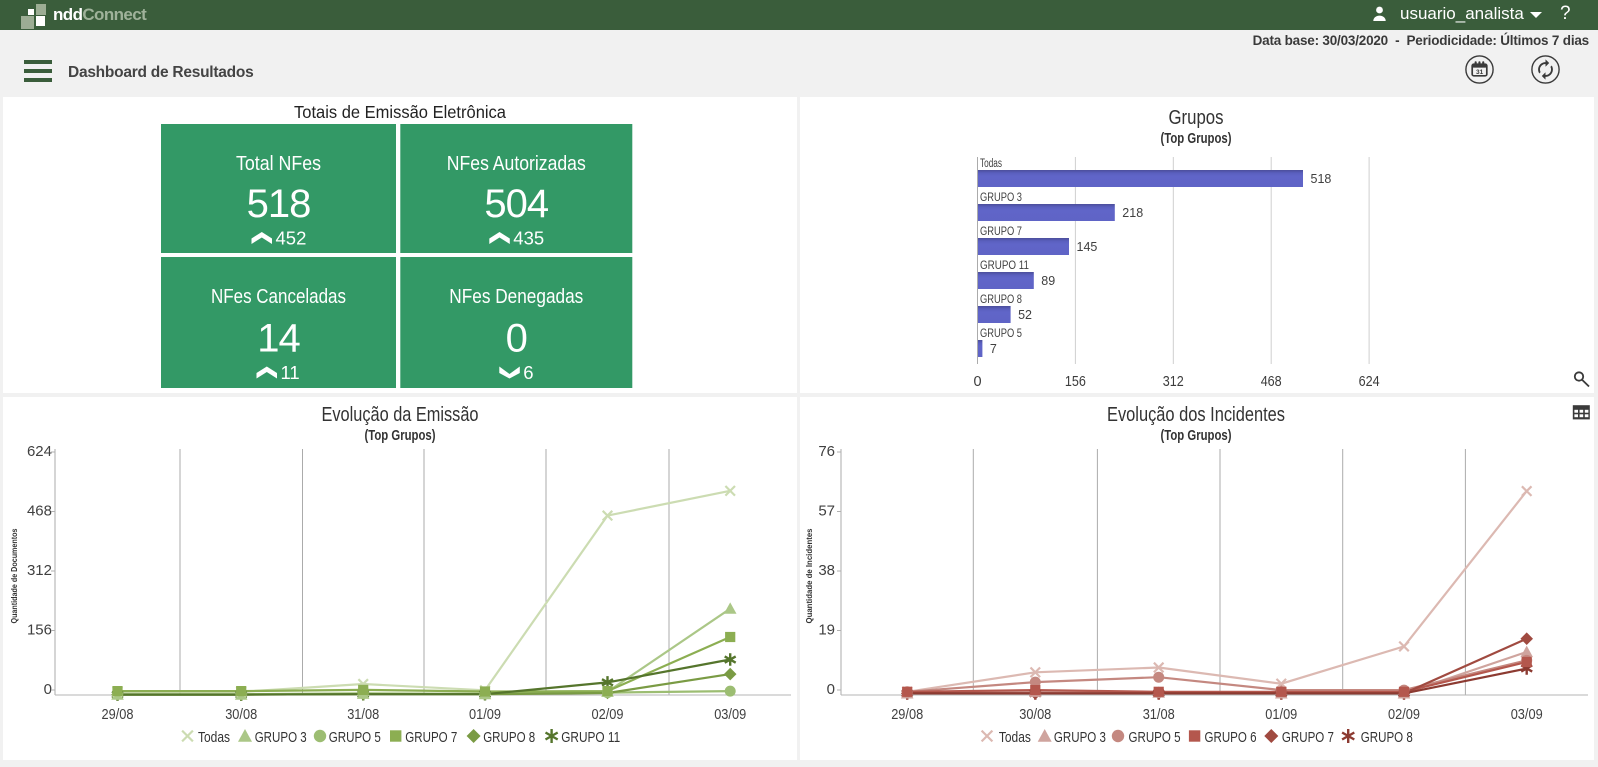 This screenshot has height=767, width=1598. Describe the element at coordinates (278, 339) in the screenshot. I see `svg-text: 14` at that location.